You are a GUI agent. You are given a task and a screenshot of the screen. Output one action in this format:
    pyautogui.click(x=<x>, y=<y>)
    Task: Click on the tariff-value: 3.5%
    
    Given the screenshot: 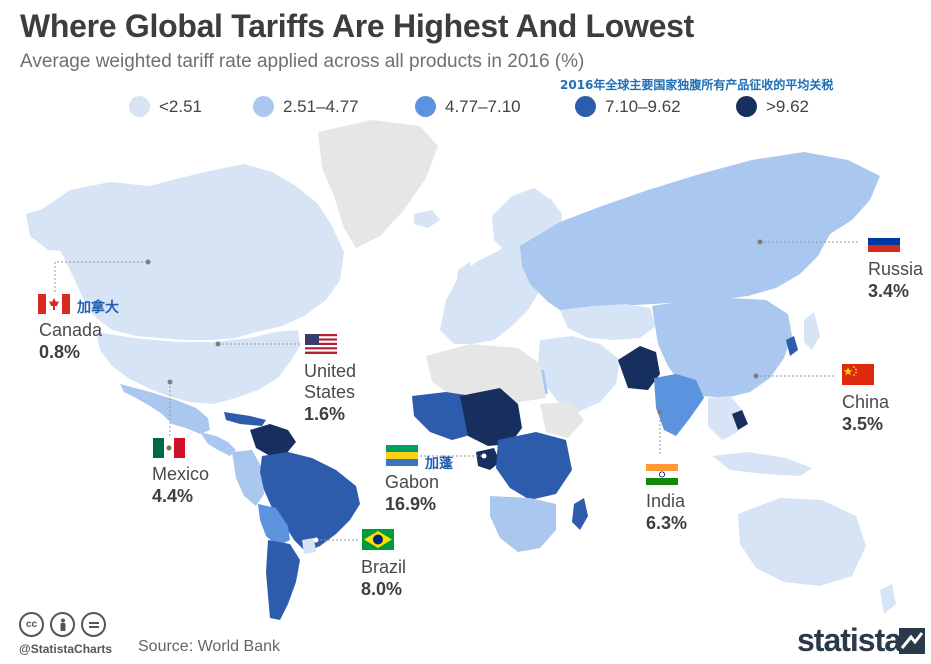 What is the action you would take?
    pyautogui.click(x=863, y=424)
    